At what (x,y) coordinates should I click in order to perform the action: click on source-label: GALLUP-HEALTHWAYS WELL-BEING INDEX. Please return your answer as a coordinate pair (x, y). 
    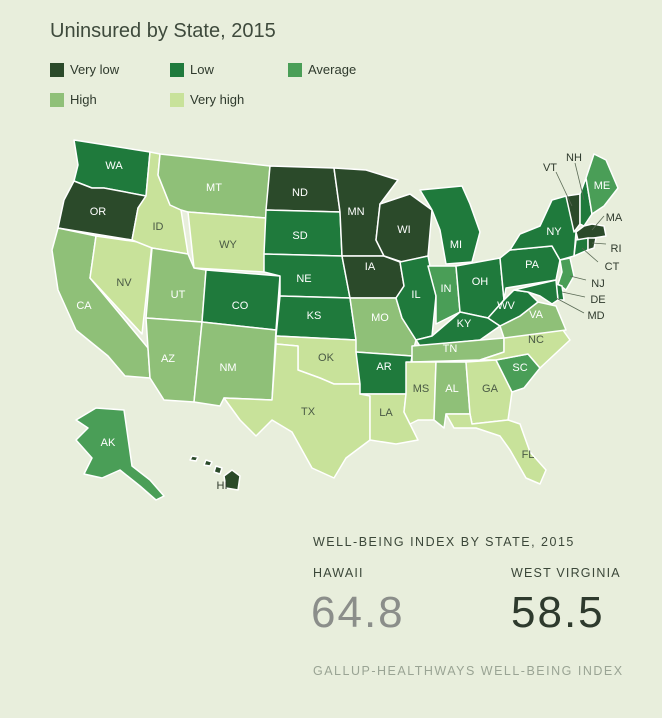
    Looking at the image, I should click on (468, 671).